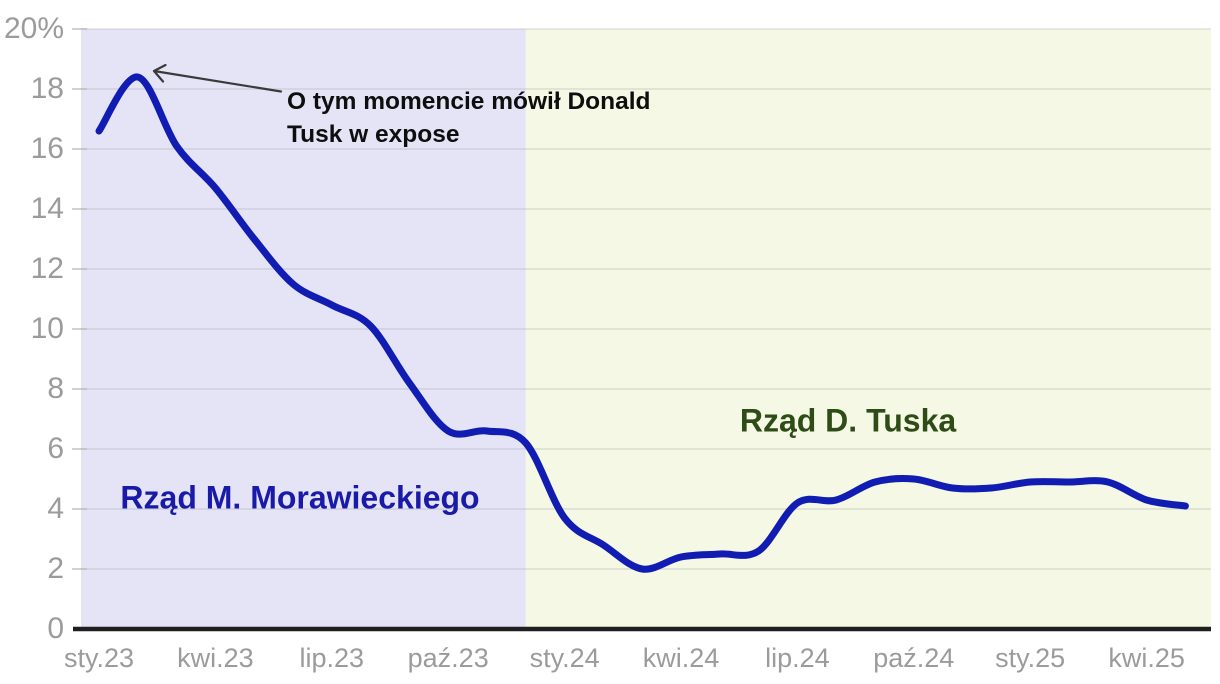 This screenshot has height=684, width=1220. I want to click on peak-annotation-line1: O tym momencie mówił Donald, so click(469, 101).